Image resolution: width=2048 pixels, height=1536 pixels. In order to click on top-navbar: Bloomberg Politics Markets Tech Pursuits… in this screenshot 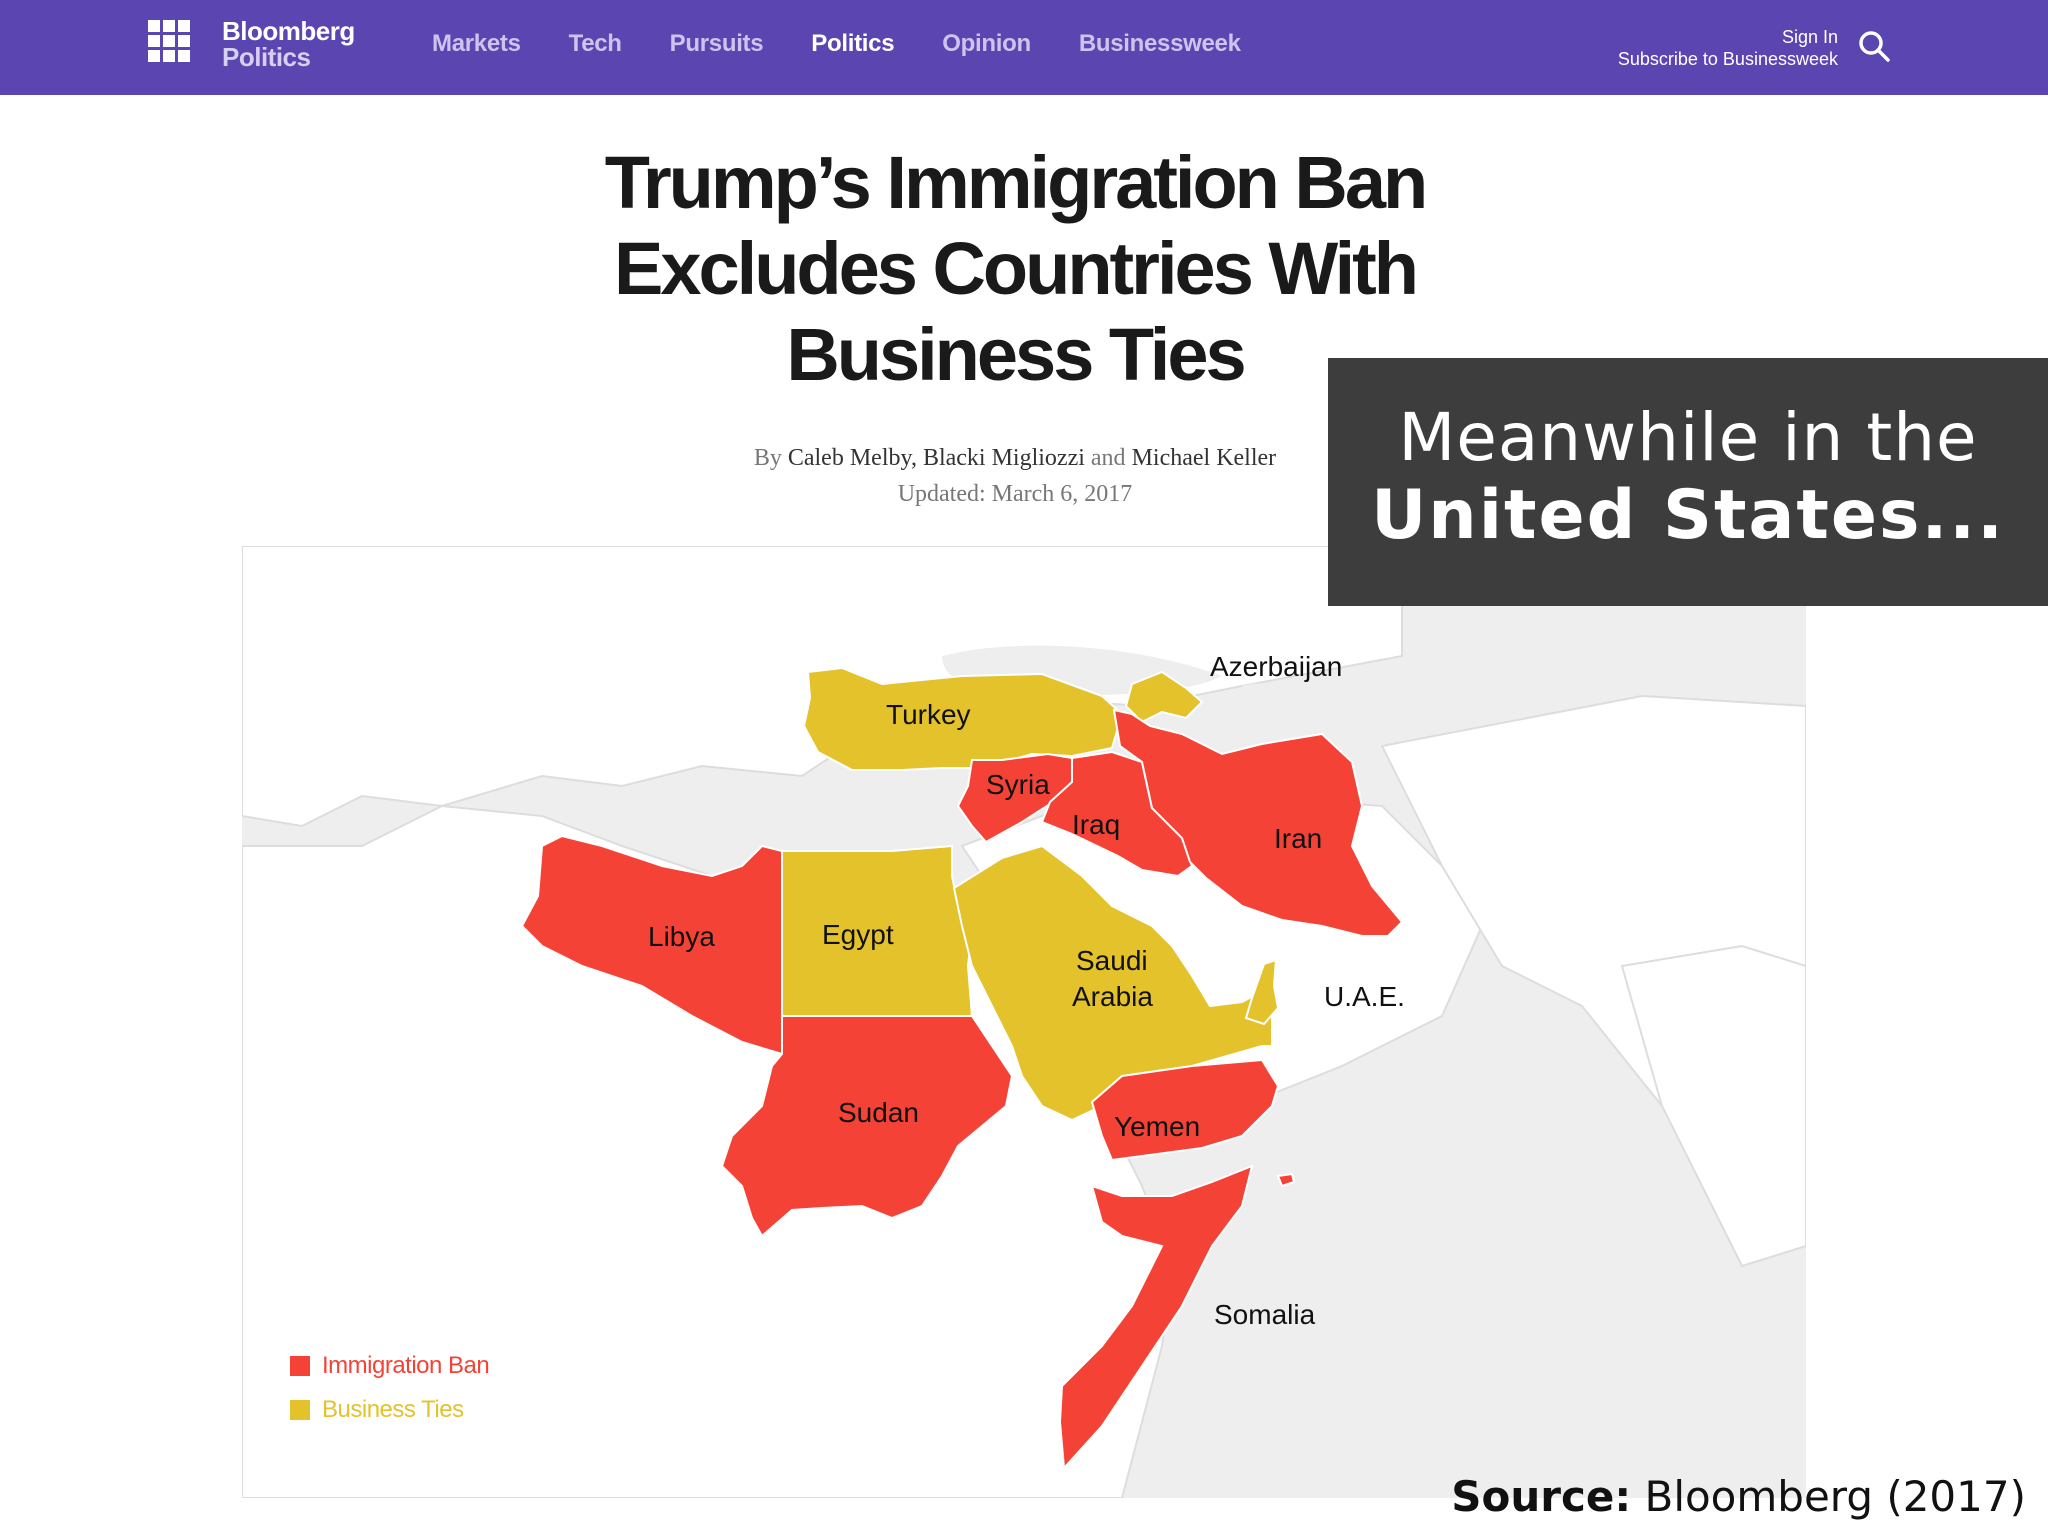, I will do `click(1024, 47)`.